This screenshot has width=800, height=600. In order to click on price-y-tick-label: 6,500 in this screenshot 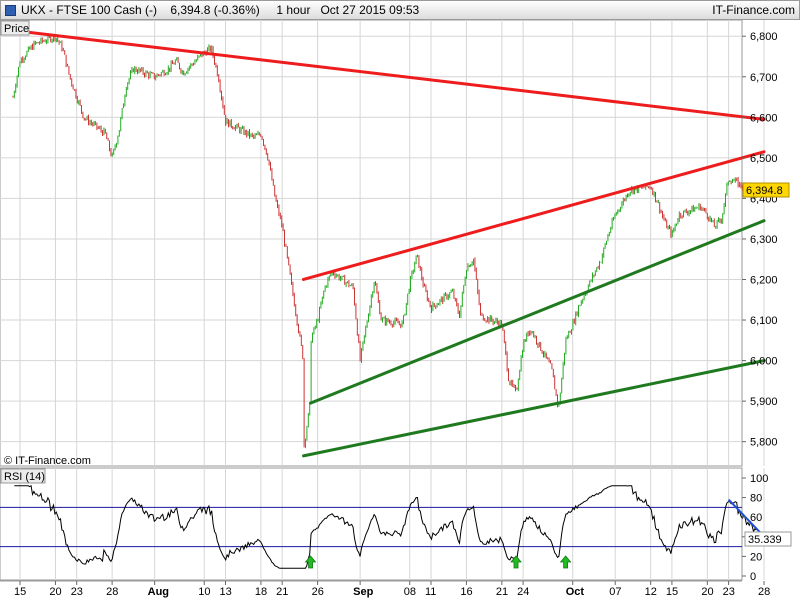, I will do `click(764, 159)`.